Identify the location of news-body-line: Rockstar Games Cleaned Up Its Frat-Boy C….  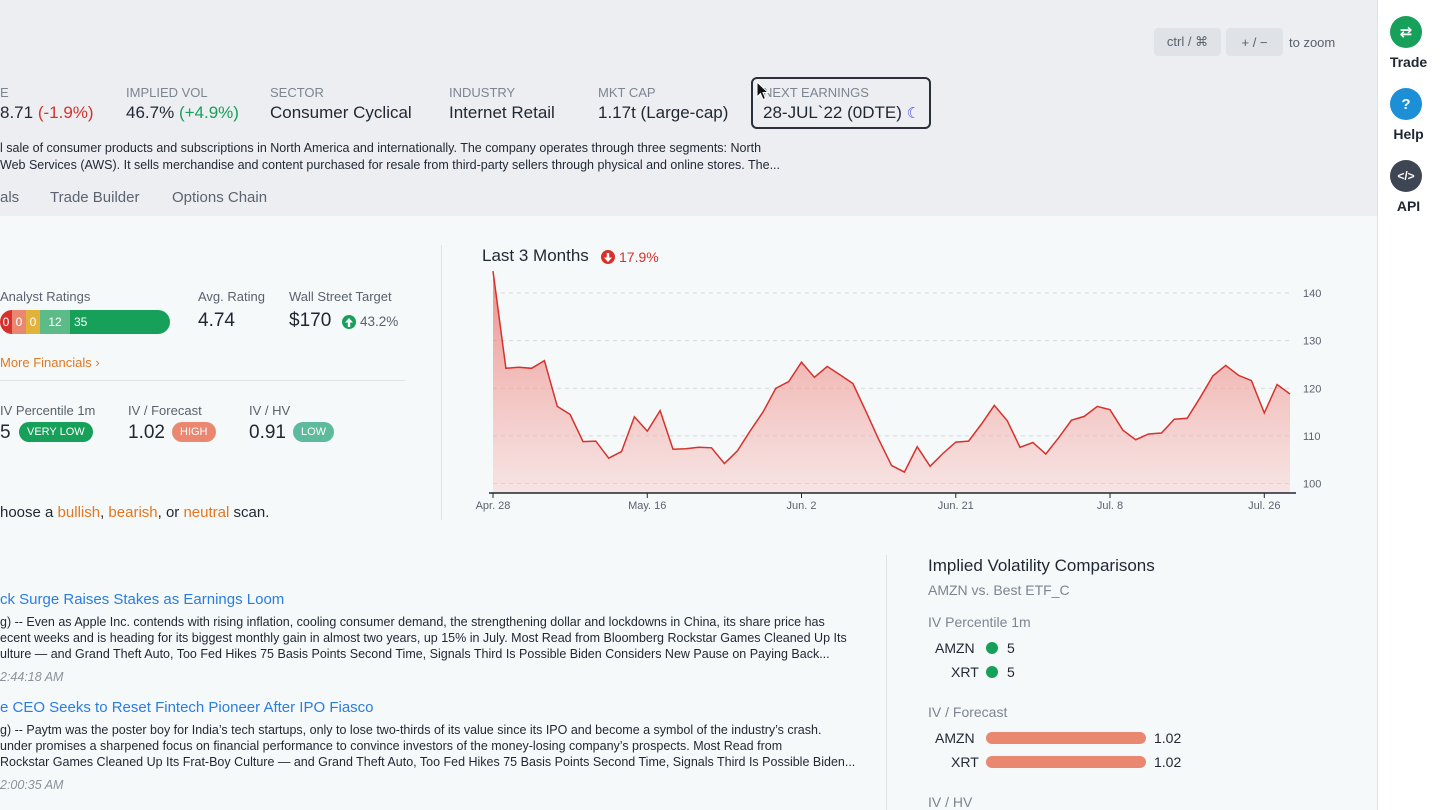
(428, 762).